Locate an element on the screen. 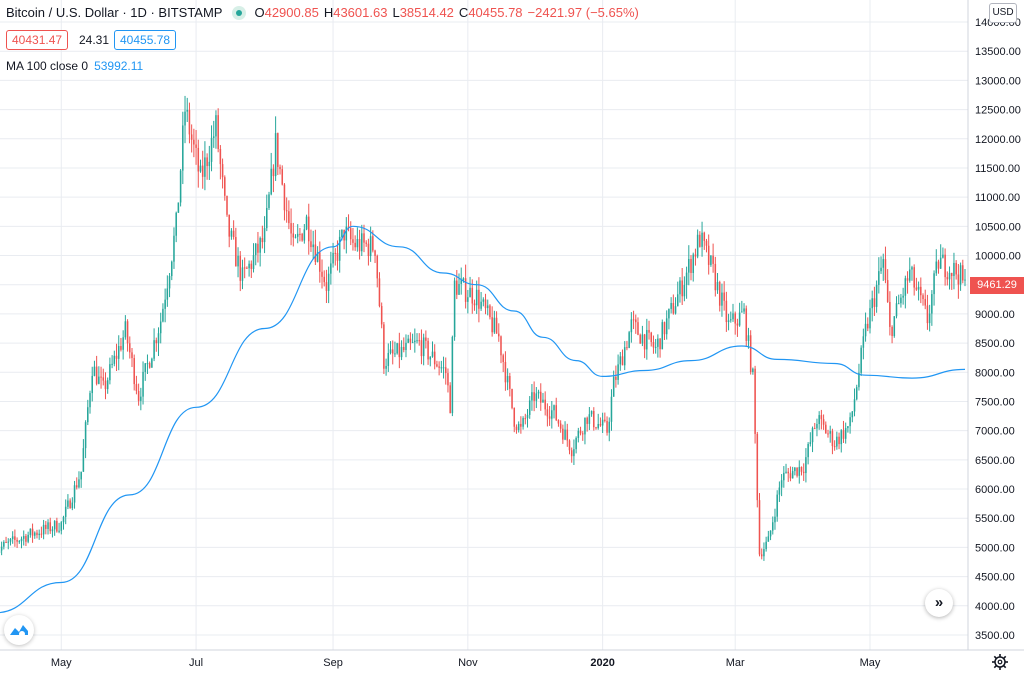 This screenshot has height=677, width=1024. low-value: 38514.42 is located at coordinates (427, 12).